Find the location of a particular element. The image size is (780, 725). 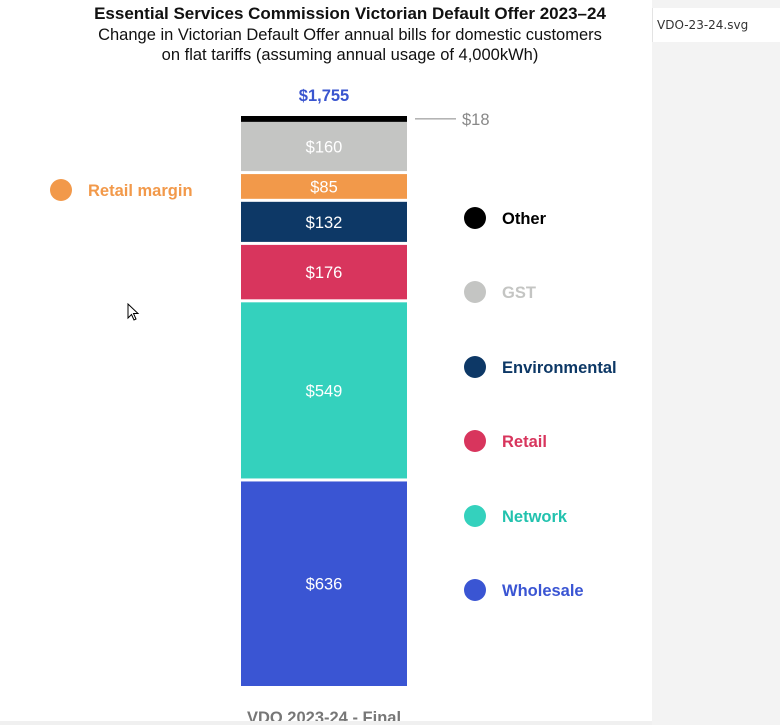

mouse-cursor-icon is located at coordinates (133, 312).